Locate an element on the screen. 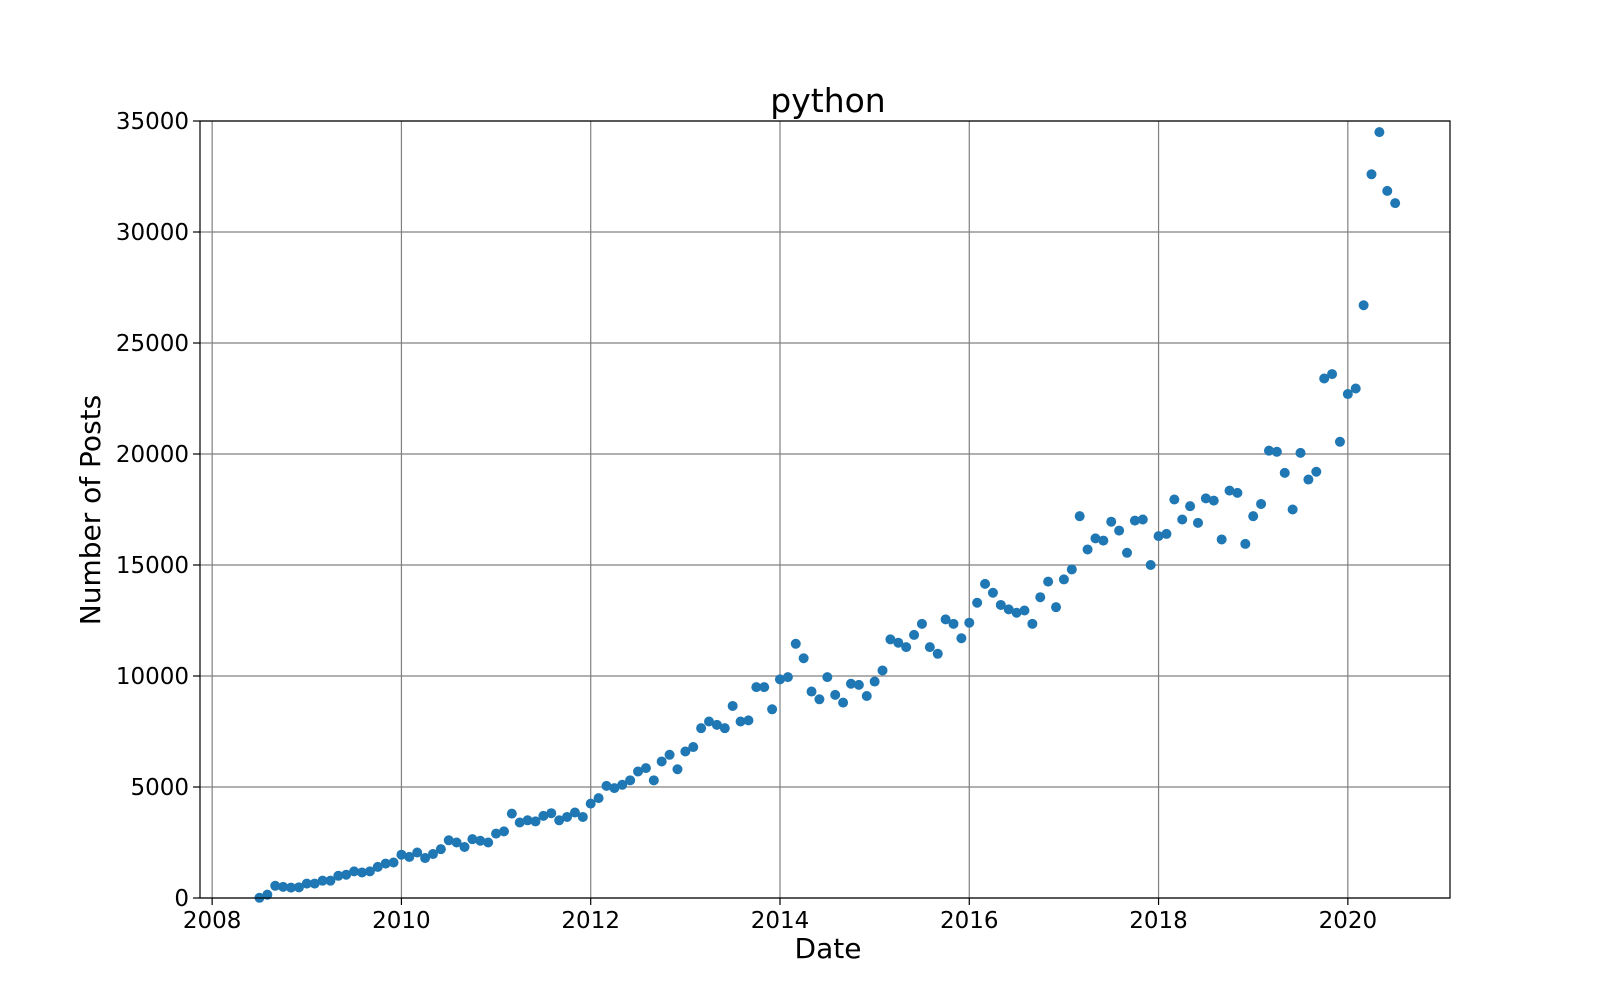  y-tick-label: 0 is located at coordinates (181, 899).